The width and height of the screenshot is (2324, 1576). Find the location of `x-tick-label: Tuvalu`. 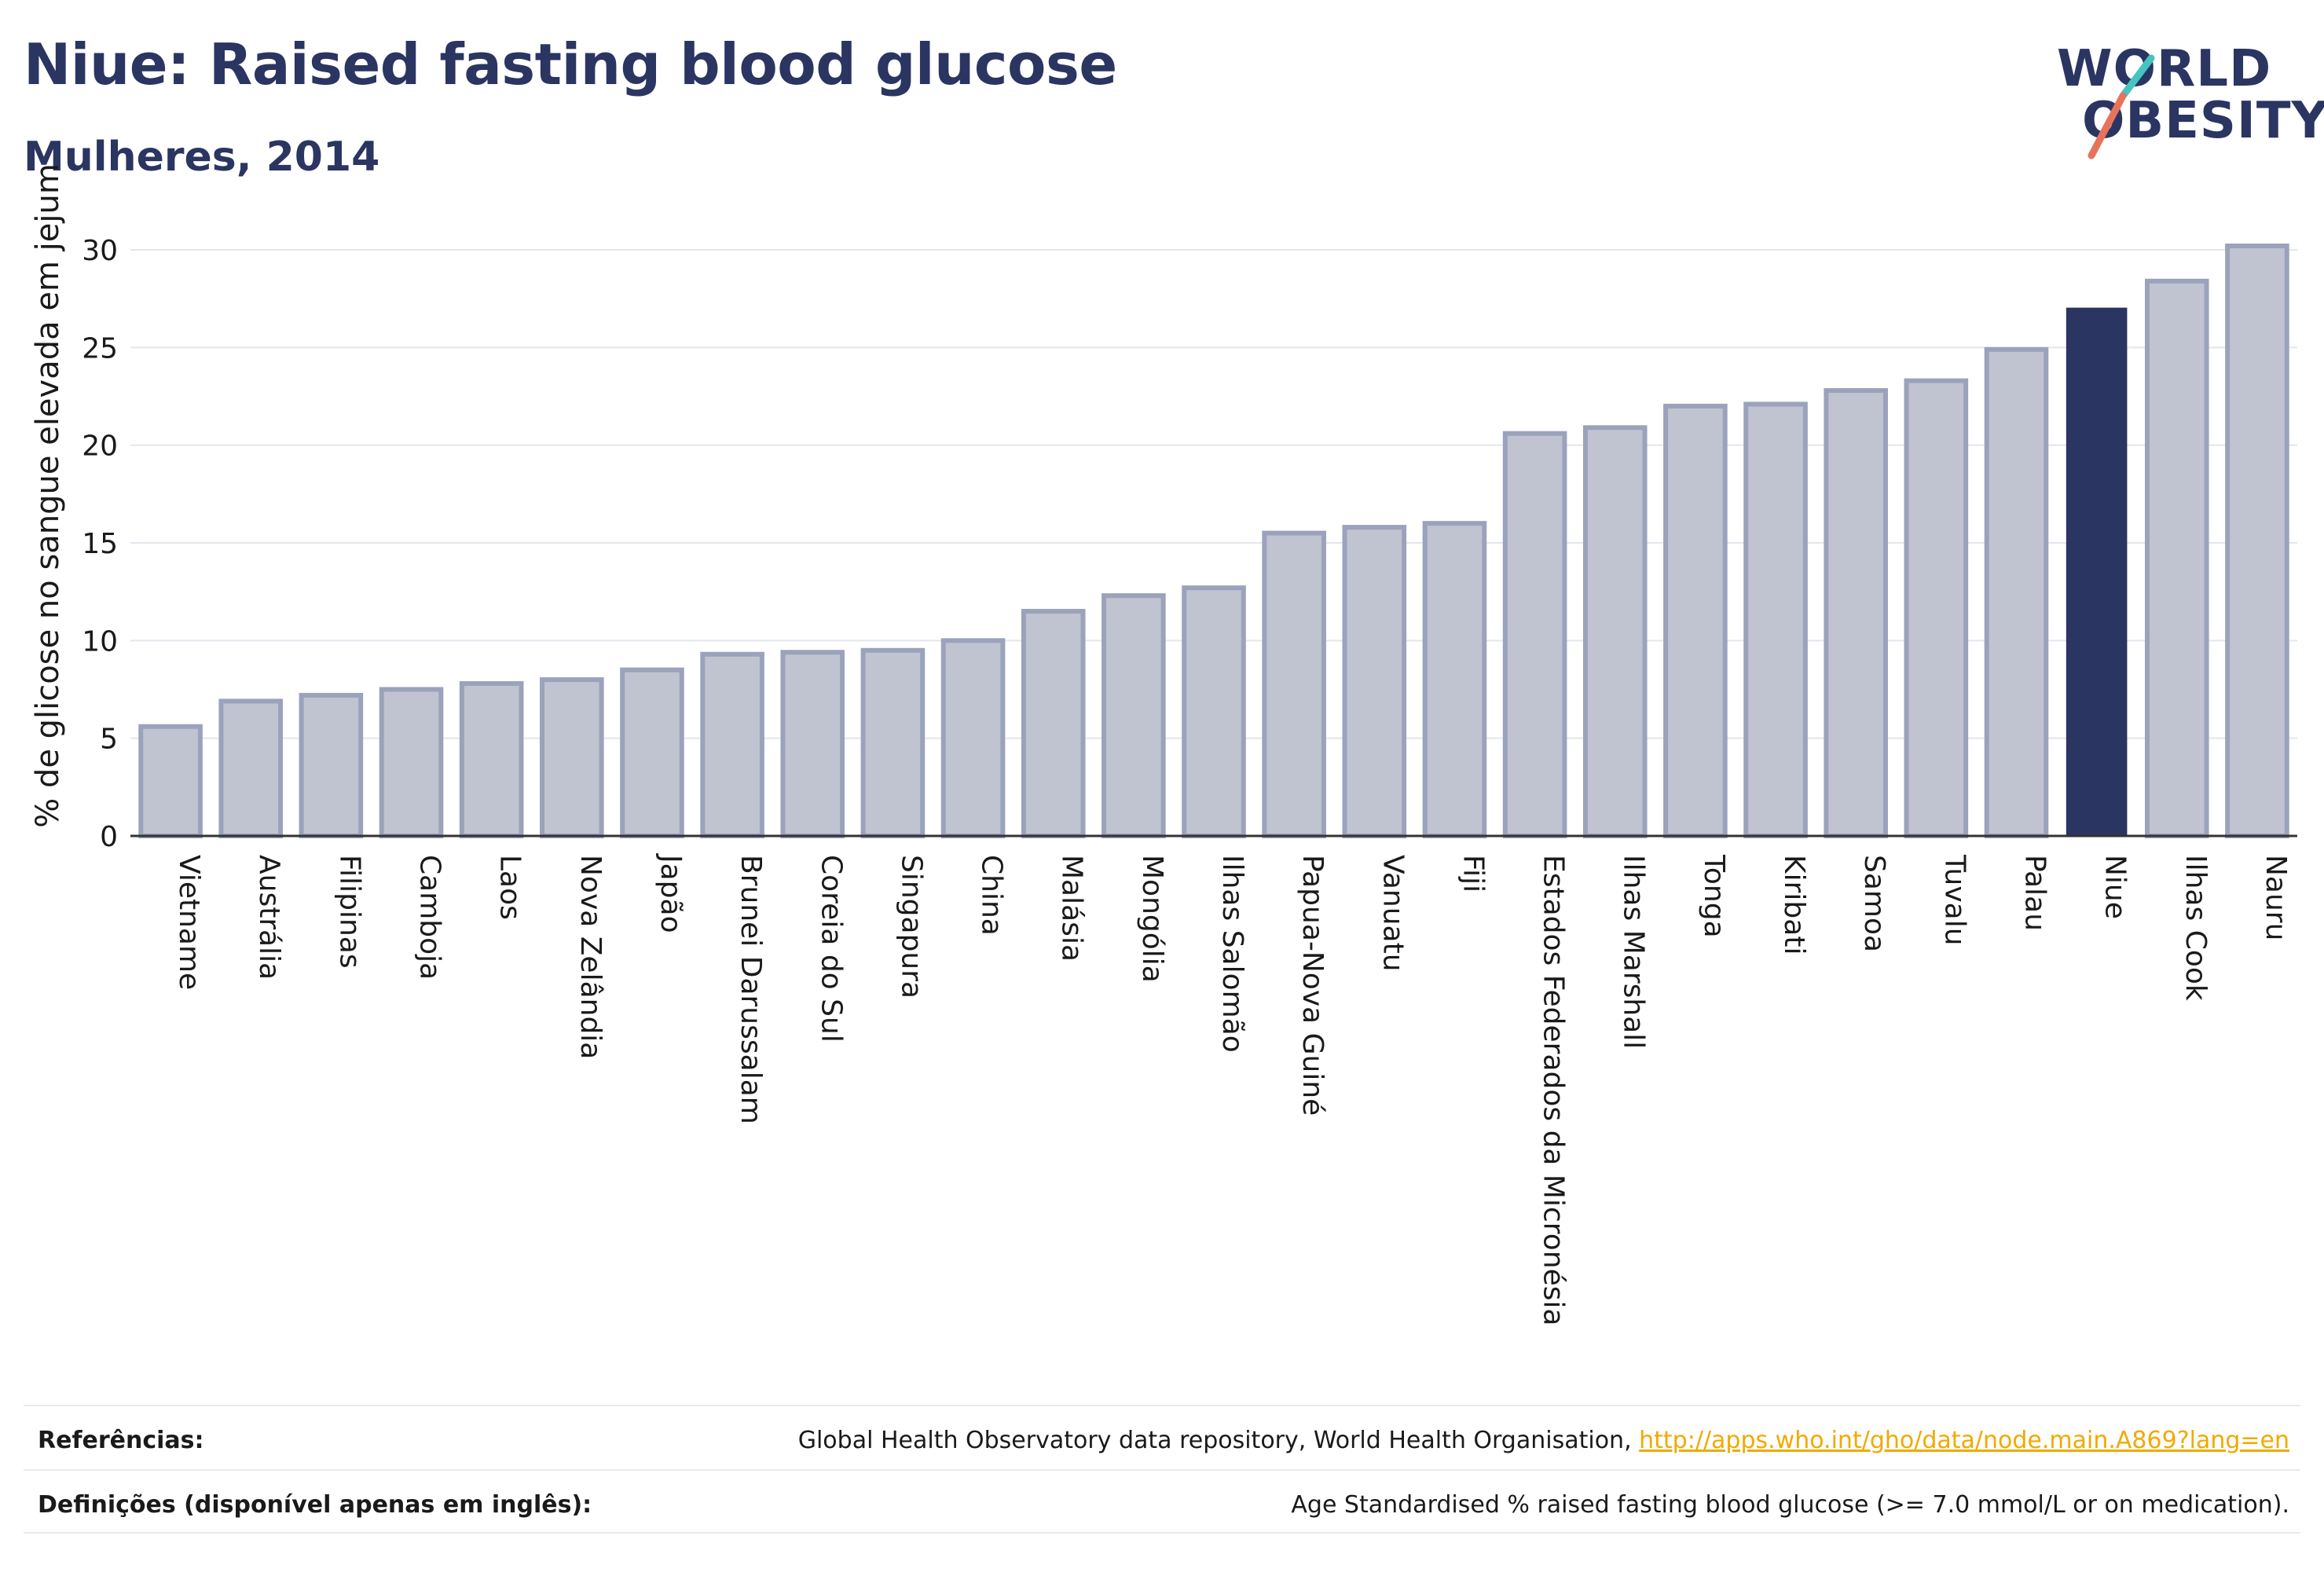

x-tick-label: Tuvalu is located at coordinates (1954, 900).